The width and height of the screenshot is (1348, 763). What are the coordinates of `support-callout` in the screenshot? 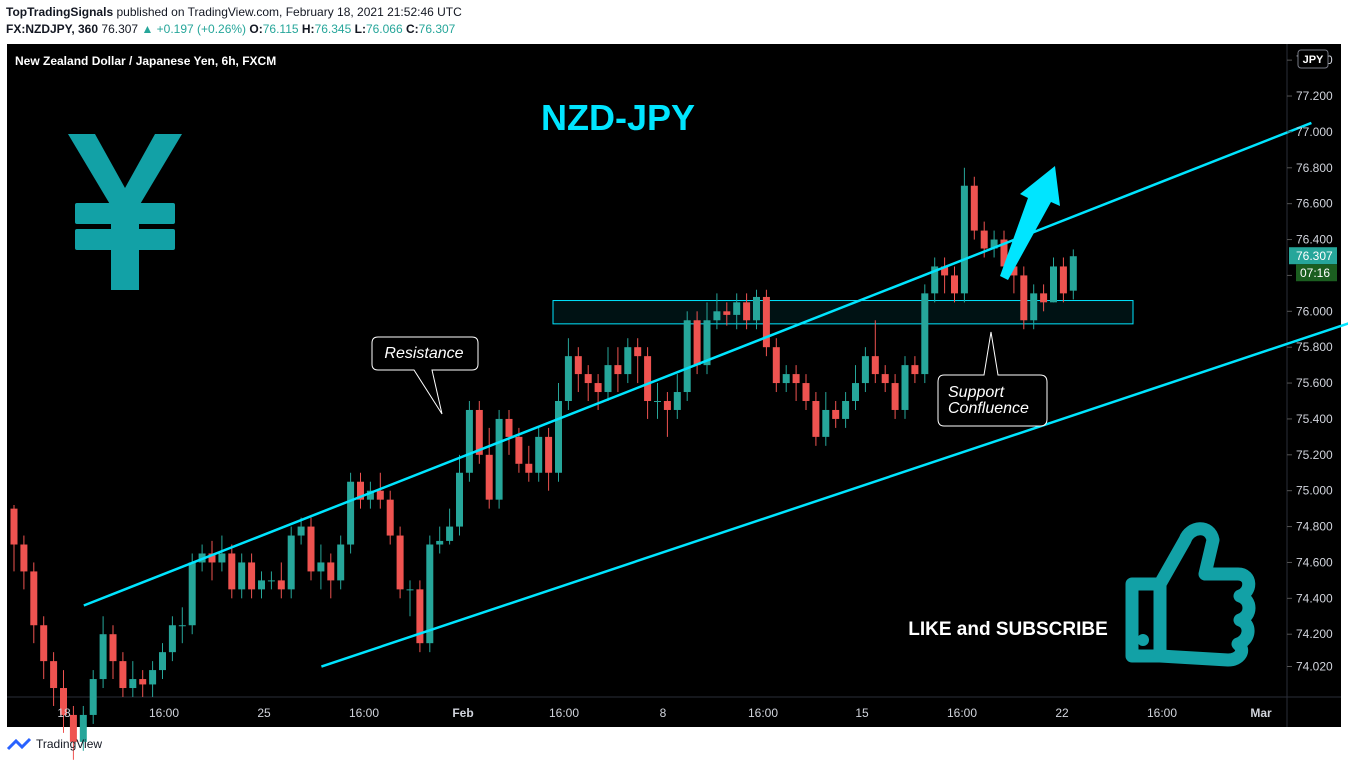 It's located at (992, 379).